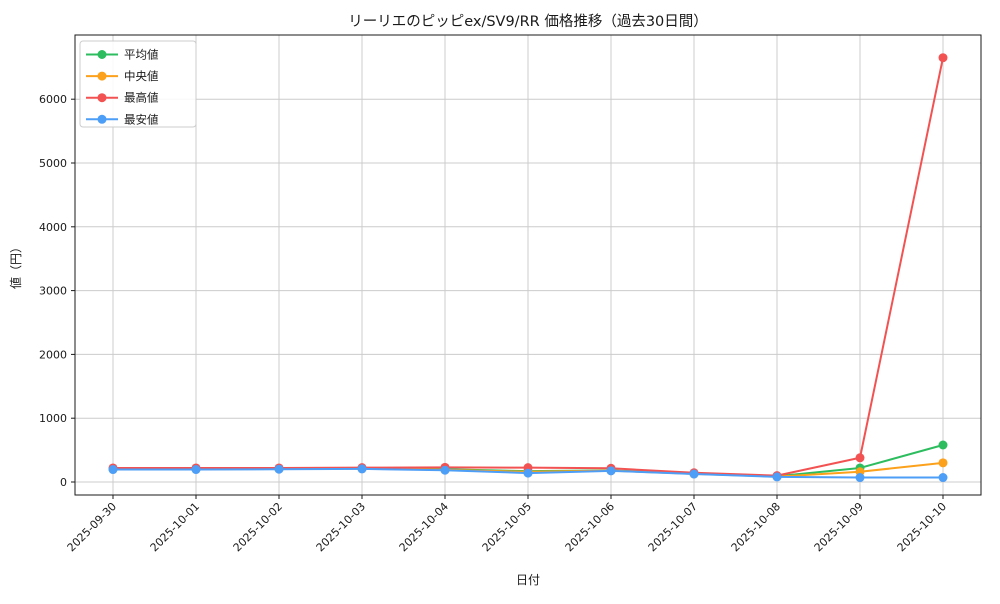  What do you see at coordinates (53, 354) in the screenshot?
I see `y-tick-label: 2000` at bounding box center [53, 354].